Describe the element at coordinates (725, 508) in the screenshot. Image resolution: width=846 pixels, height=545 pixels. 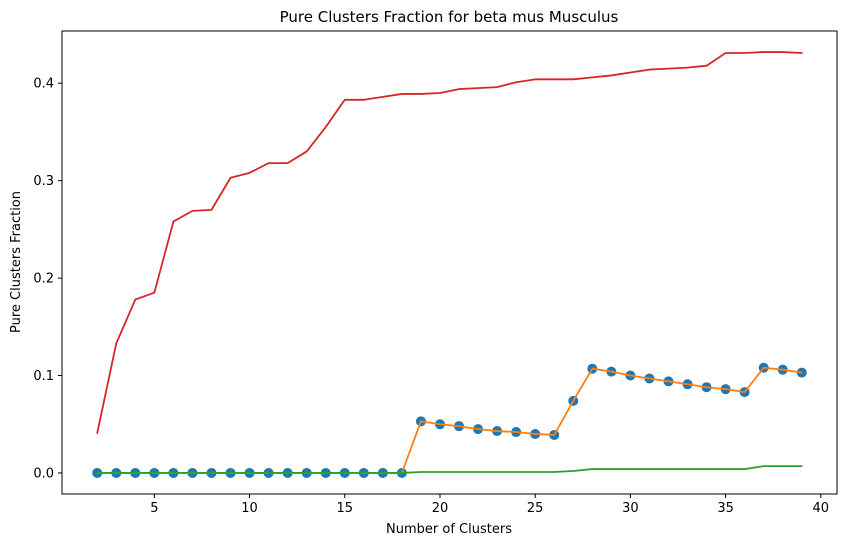
I see `x-tick-label: 35` at that location.